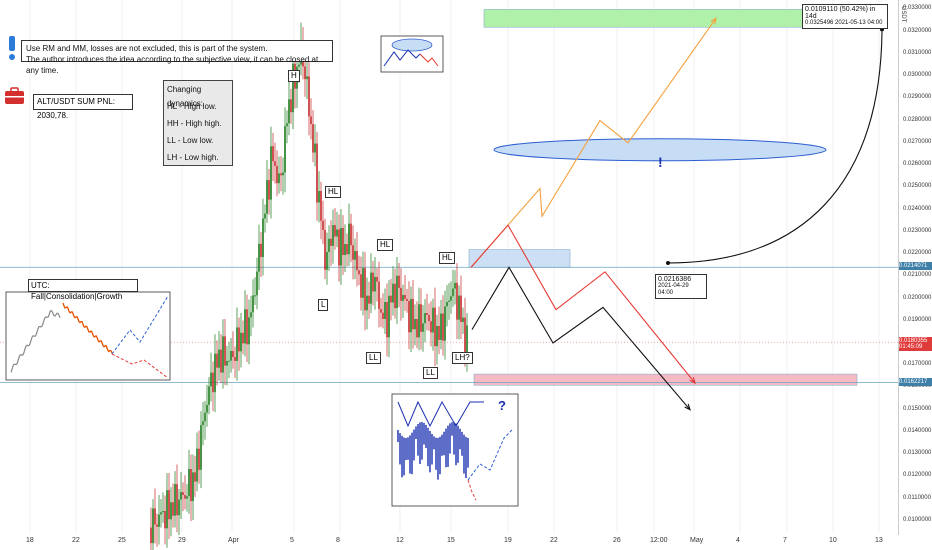 The height and width of the screenshot is (550, 932). I want to click on price-tick: 0.0160000, so click(917, 386).